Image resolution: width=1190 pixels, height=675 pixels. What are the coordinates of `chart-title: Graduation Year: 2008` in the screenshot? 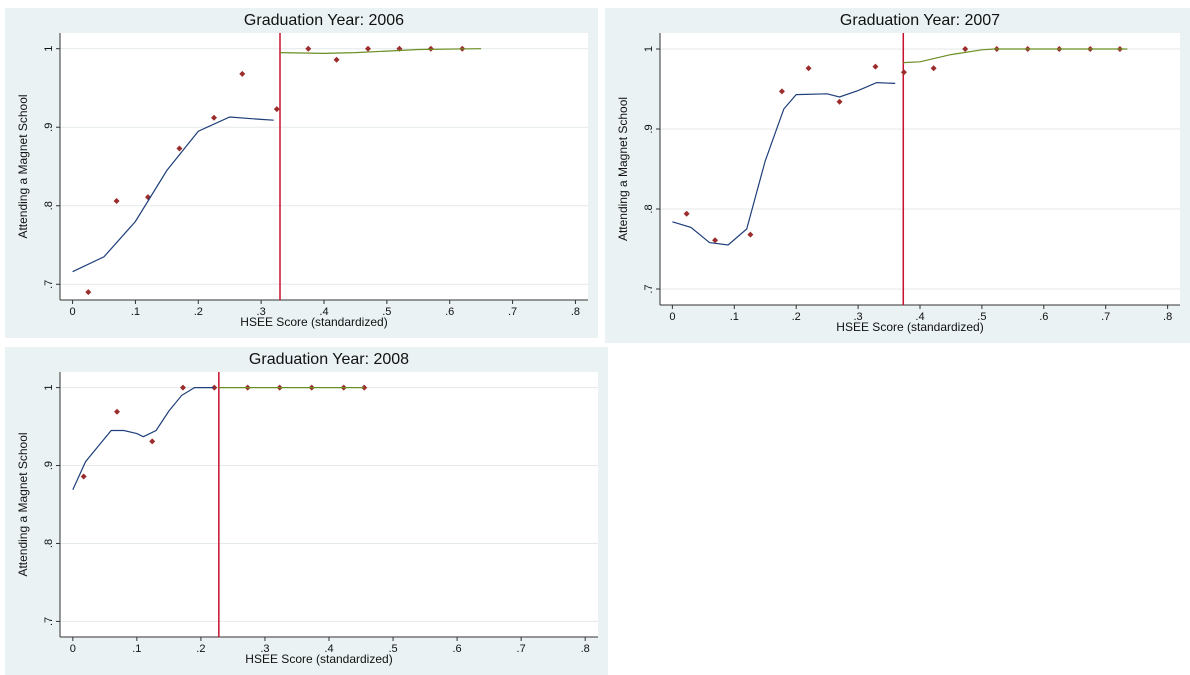 It's located at (329, 359).